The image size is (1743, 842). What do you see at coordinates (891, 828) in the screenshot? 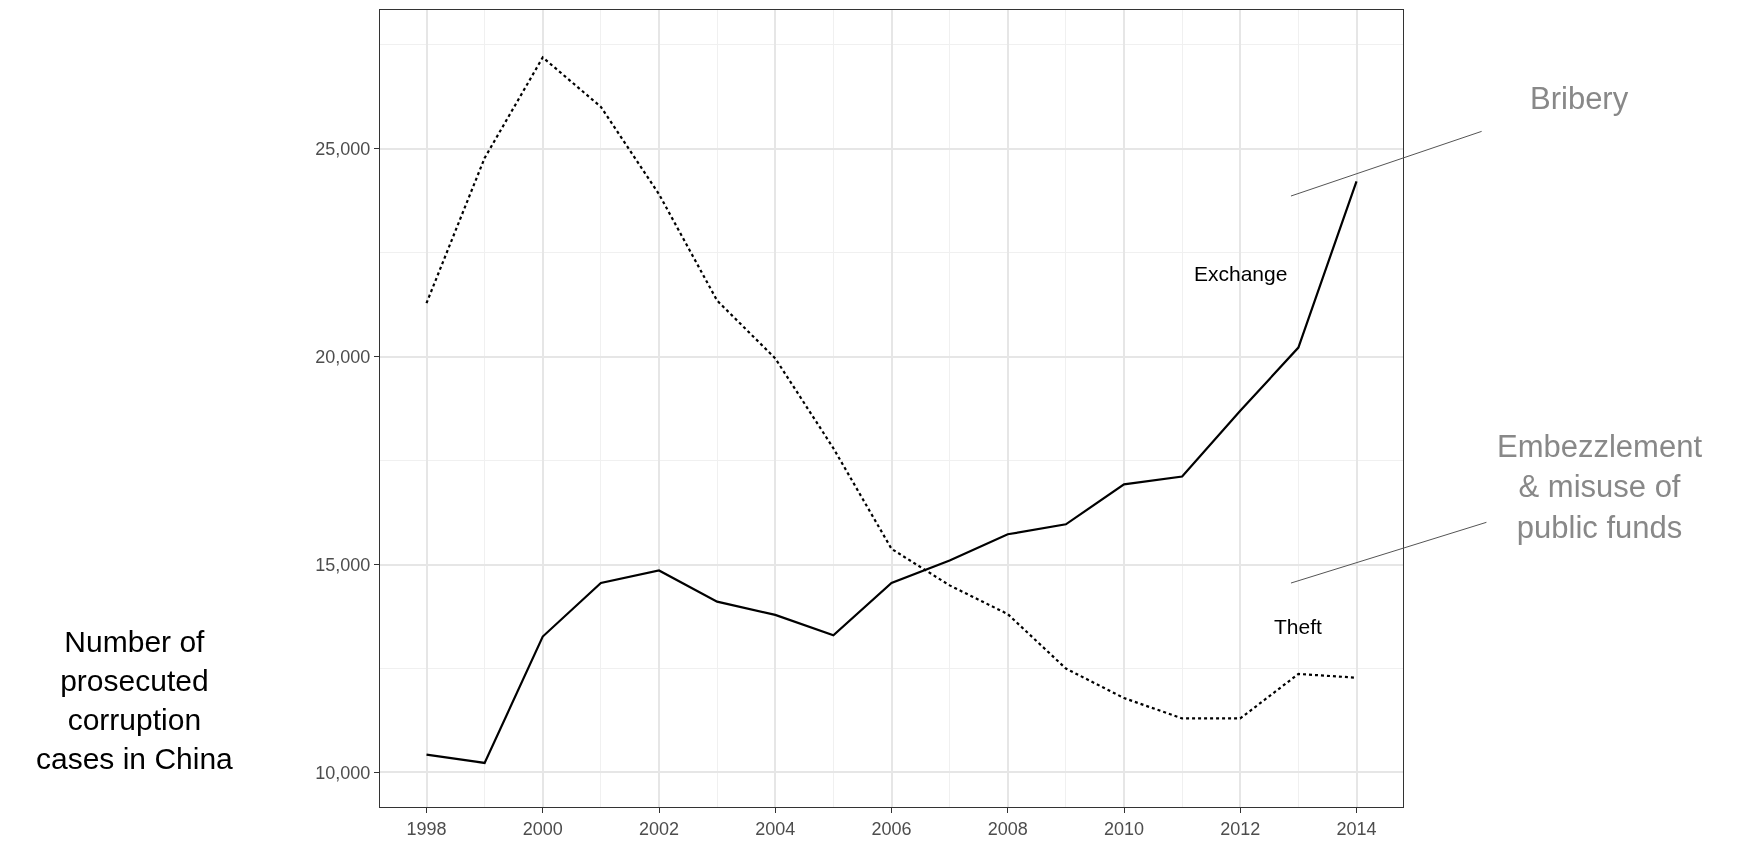
I see `x-tick-label: 2006` at bounding box center [891, 828].